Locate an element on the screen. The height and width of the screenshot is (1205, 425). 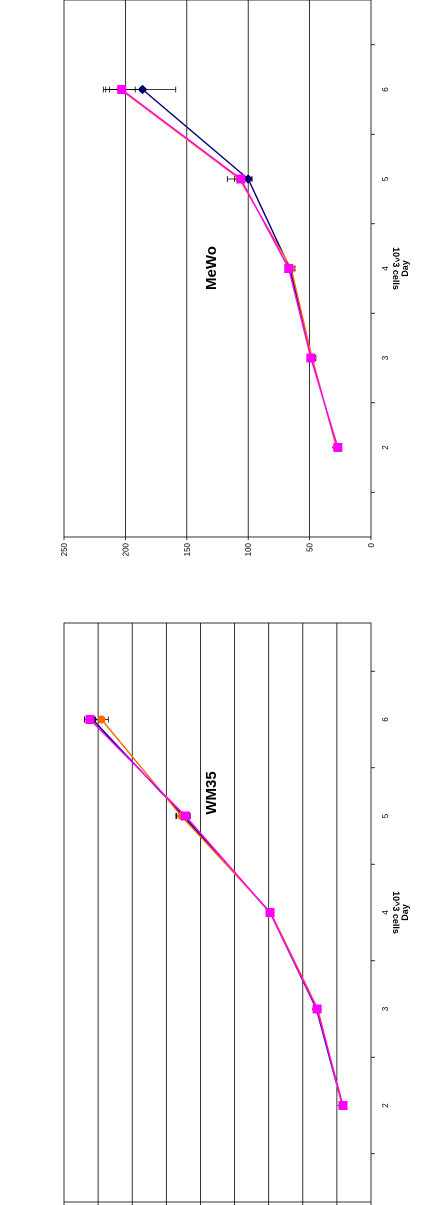
chart-title: WM35 is located at coordinates (211, 792).